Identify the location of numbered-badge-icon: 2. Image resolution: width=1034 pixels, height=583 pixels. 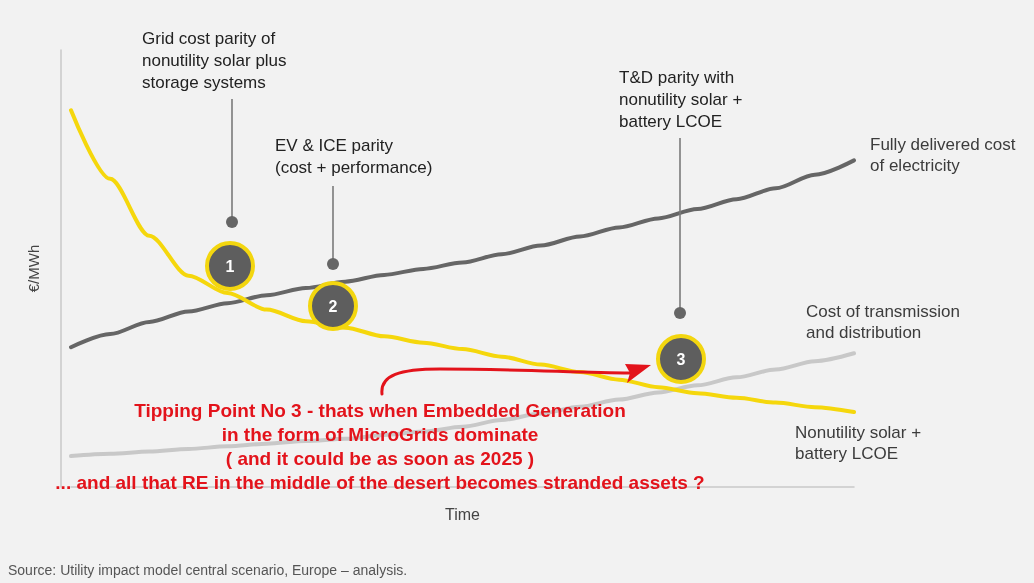
(333, 306).